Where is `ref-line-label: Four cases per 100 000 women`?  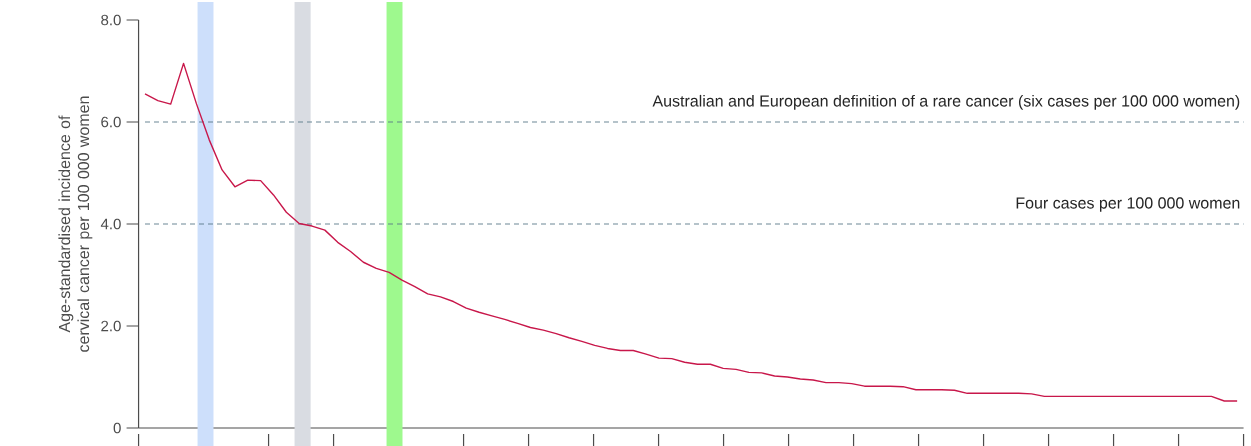 ref-line-label: Four cases per 100 000 women is located at coordinates (1128, 204).